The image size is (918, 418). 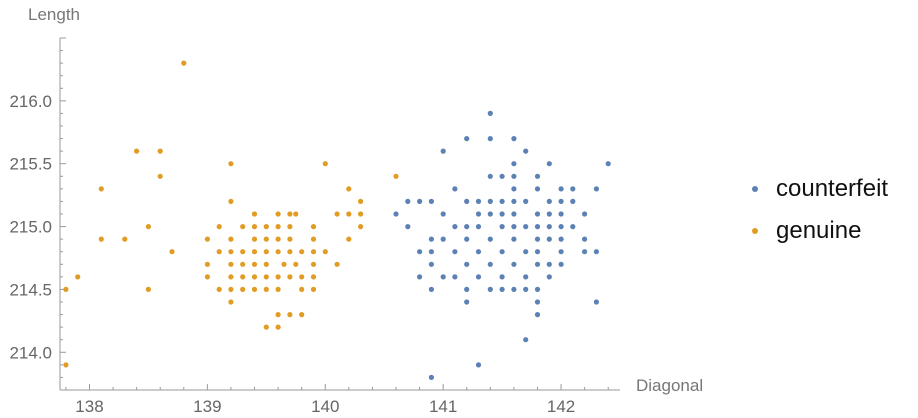 I want to click on x-ticks: 138 139 140 141 142, so click(x=337, y=400).